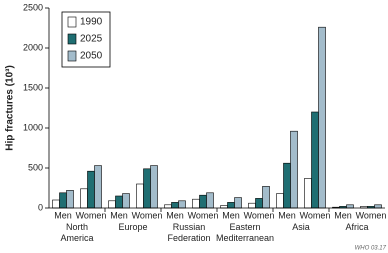  Describe the element at coordinates (91, 39) in the screenshot. I see `legend-label: 2025` at that location.